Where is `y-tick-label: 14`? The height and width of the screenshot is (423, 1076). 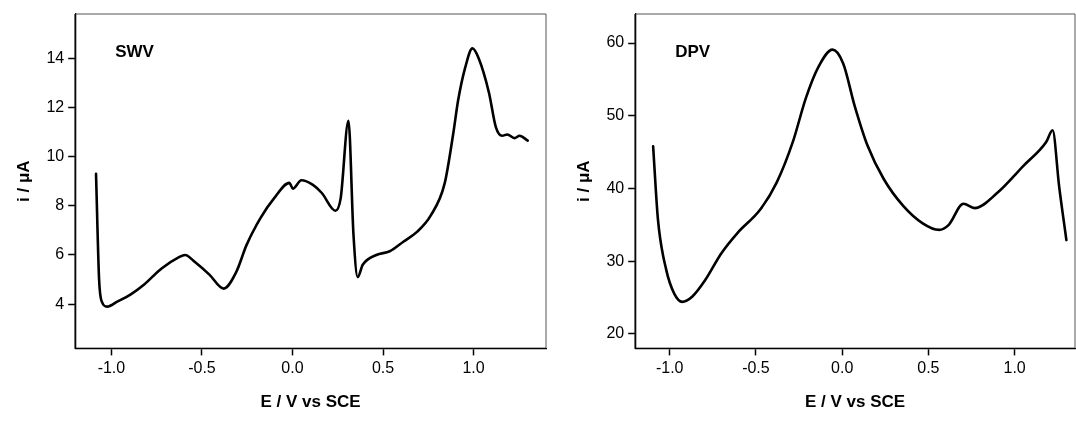
y-tick-label: 14 is located at coordinates (55, 57).